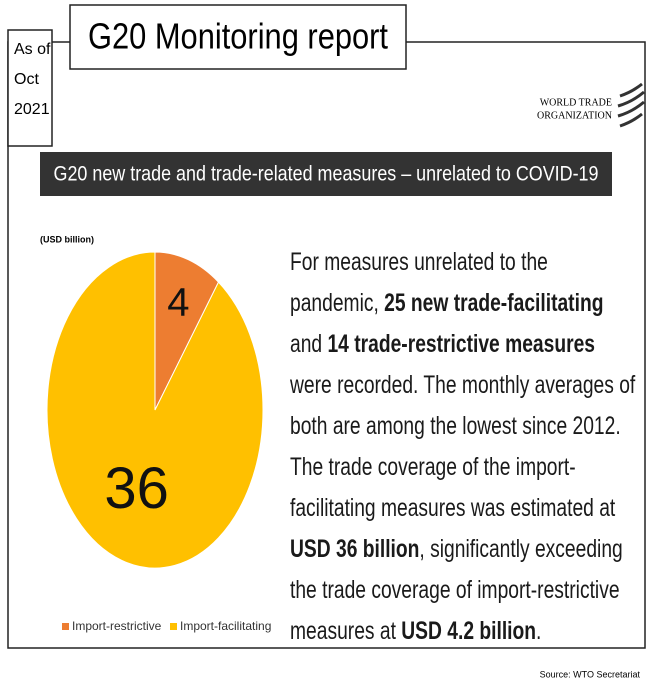  What do you see at coordinates (26, 79) in the screenshot?
I see `date-line: Oct` at bounding box center [26, 79].